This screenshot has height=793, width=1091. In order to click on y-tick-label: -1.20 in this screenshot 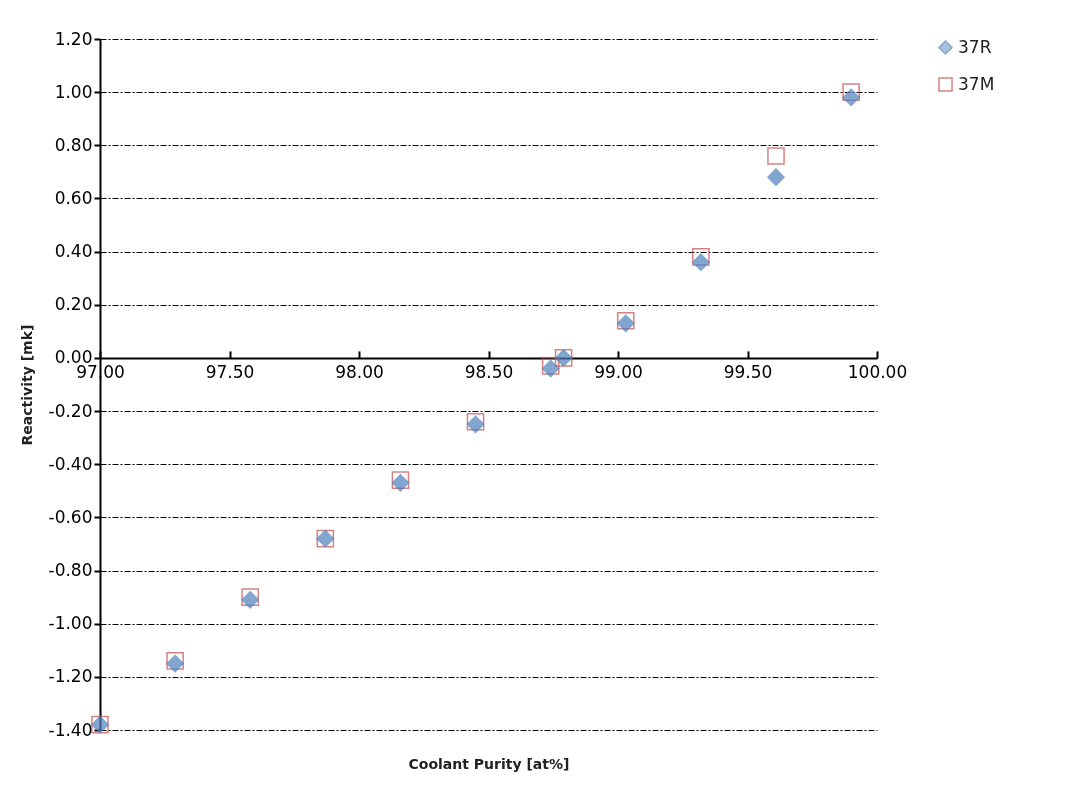, I will do `click(70, 676)`.